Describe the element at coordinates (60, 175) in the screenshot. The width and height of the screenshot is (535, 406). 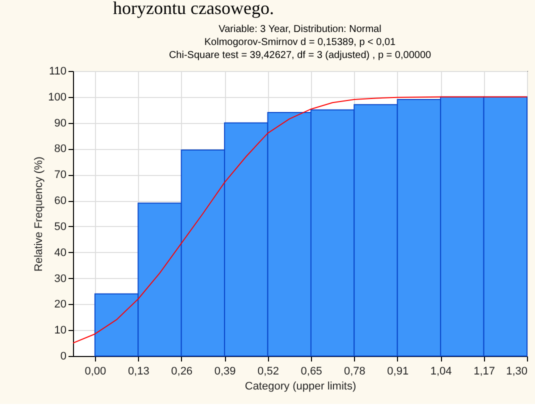
I see `y-tick-label: 70` at that location.